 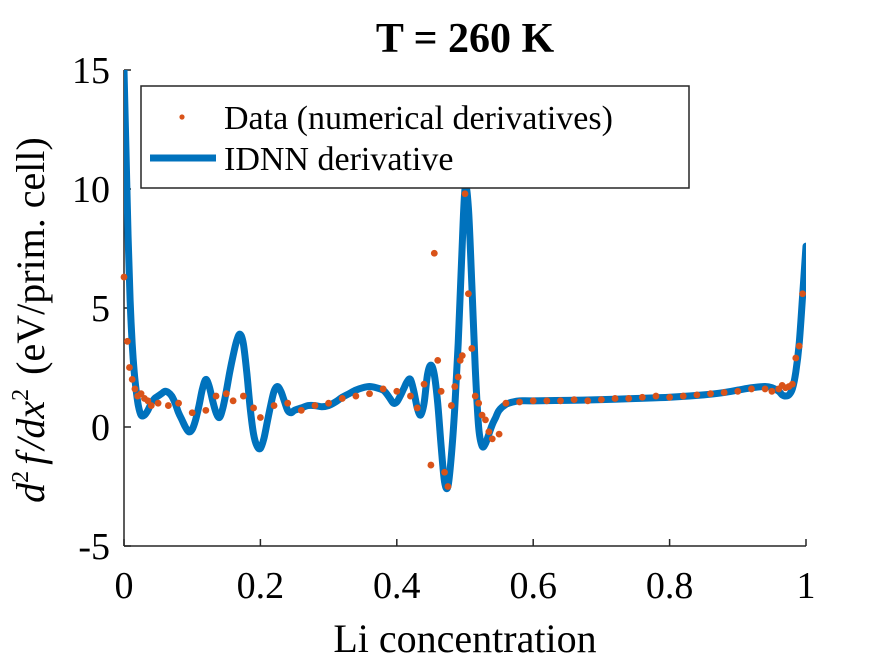 I want to click on y-tick-label: 0, so click(x=100, y=428).